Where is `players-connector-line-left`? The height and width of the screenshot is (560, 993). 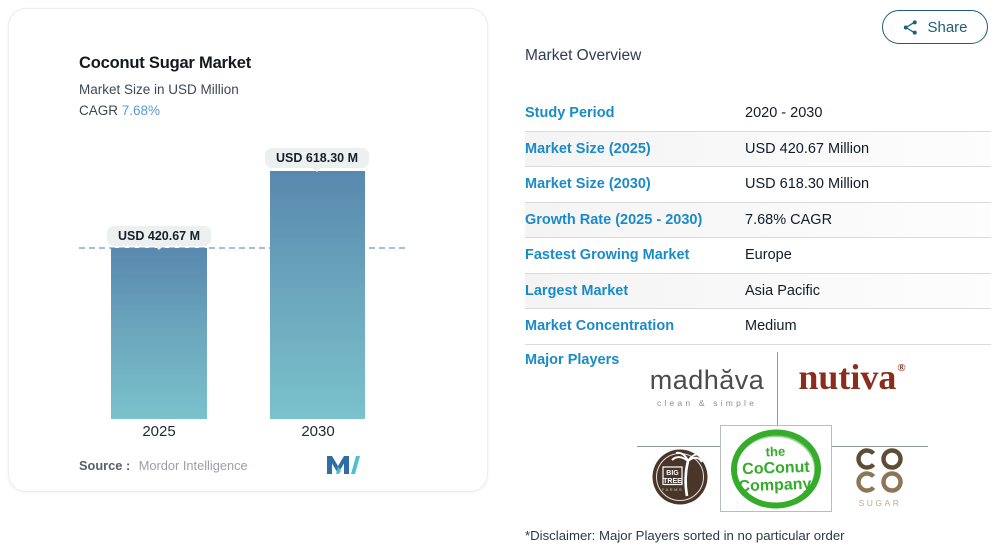
players-connector-line-left is located at coordinates (678, 446).